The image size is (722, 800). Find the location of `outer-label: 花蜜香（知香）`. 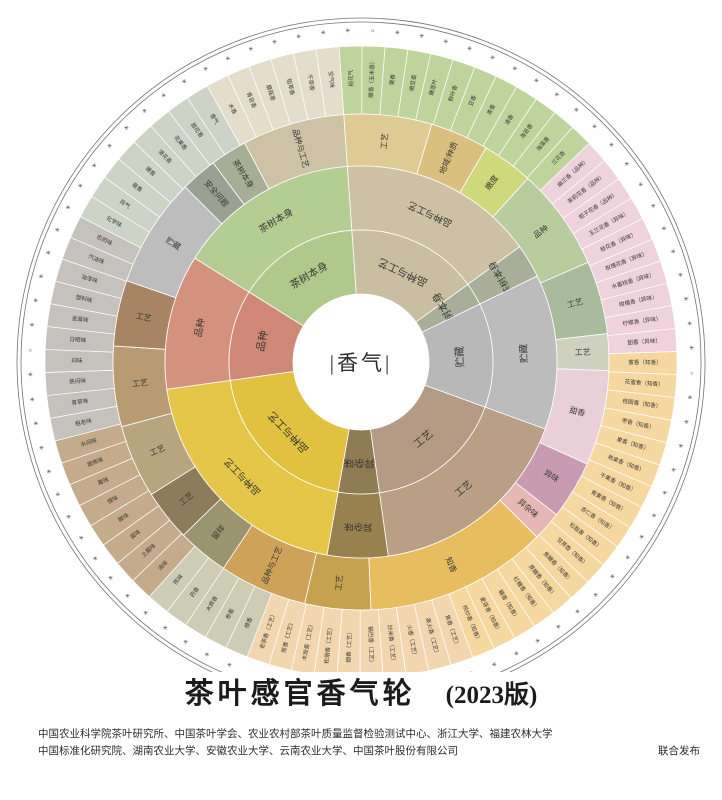

outer-label: 花蜜香（知香） is located at coordinates (644, 382).